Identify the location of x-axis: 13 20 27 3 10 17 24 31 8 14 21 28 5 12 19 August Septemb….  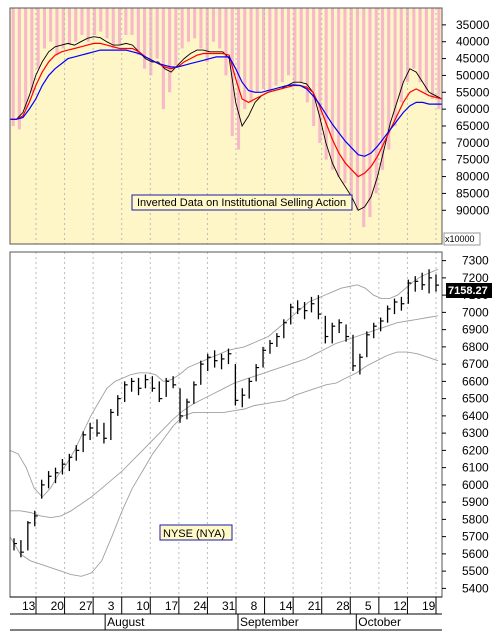
(226, 613).